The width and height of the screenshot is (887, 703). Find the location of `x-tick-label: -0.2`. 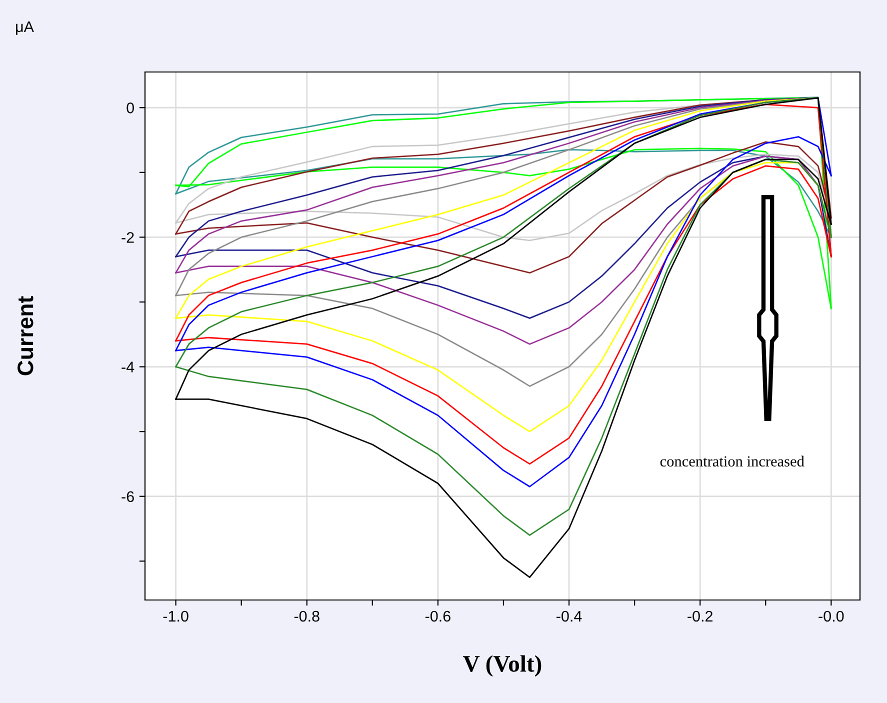

x-tick-label: -0.2 is located at coordinates (700, 616).